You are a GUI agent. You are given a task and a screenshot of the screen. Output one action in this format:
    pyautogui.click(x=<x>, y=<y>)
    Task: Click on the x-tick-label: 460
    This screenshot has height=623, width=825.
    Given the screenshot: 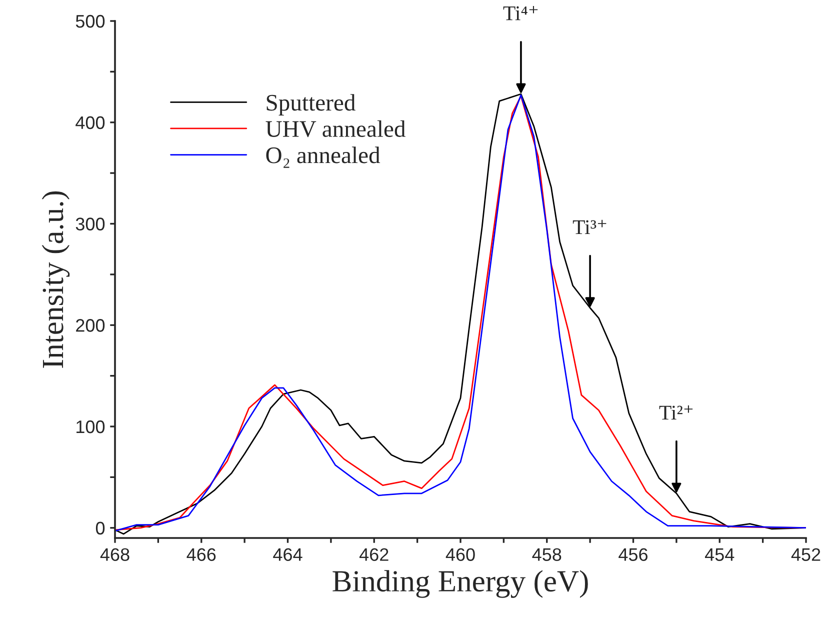 What is the action you would take?
    pyautogui.click(x=460, y=554)
    